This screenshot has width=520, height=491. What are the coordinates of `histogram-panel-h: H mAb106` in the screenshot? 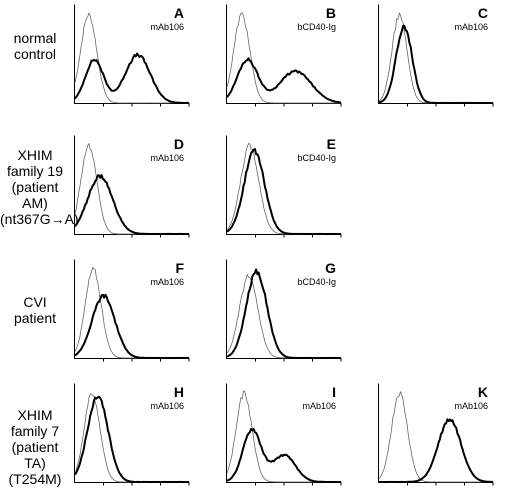 It's located at (132, 434).